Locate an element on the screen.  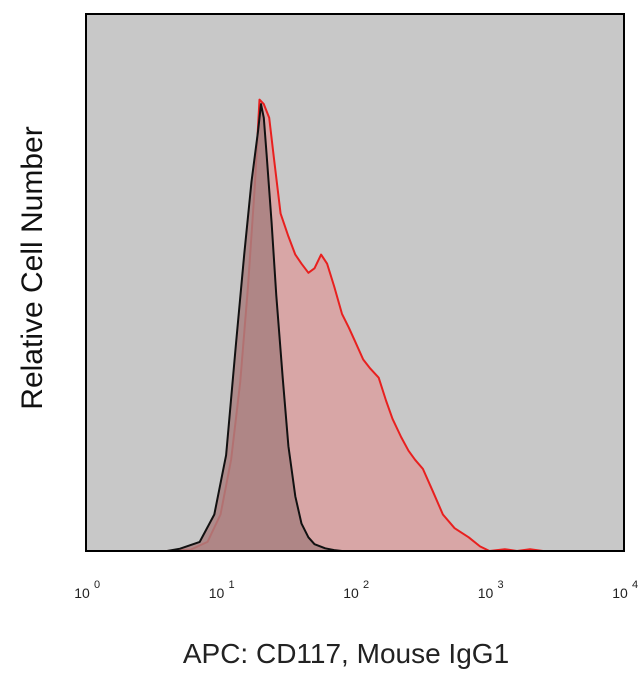
x-axis-label: APC: CD117, Mouse IgG1 is located at coordinates (346, 653).